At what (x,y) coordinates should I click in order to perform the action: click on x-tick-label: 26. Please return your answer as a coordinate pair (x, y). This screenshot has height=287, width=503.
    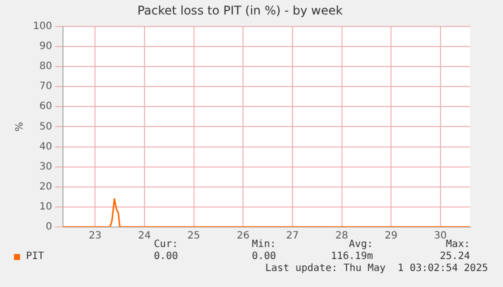
    Looking at the image, I should click on (243, 236).